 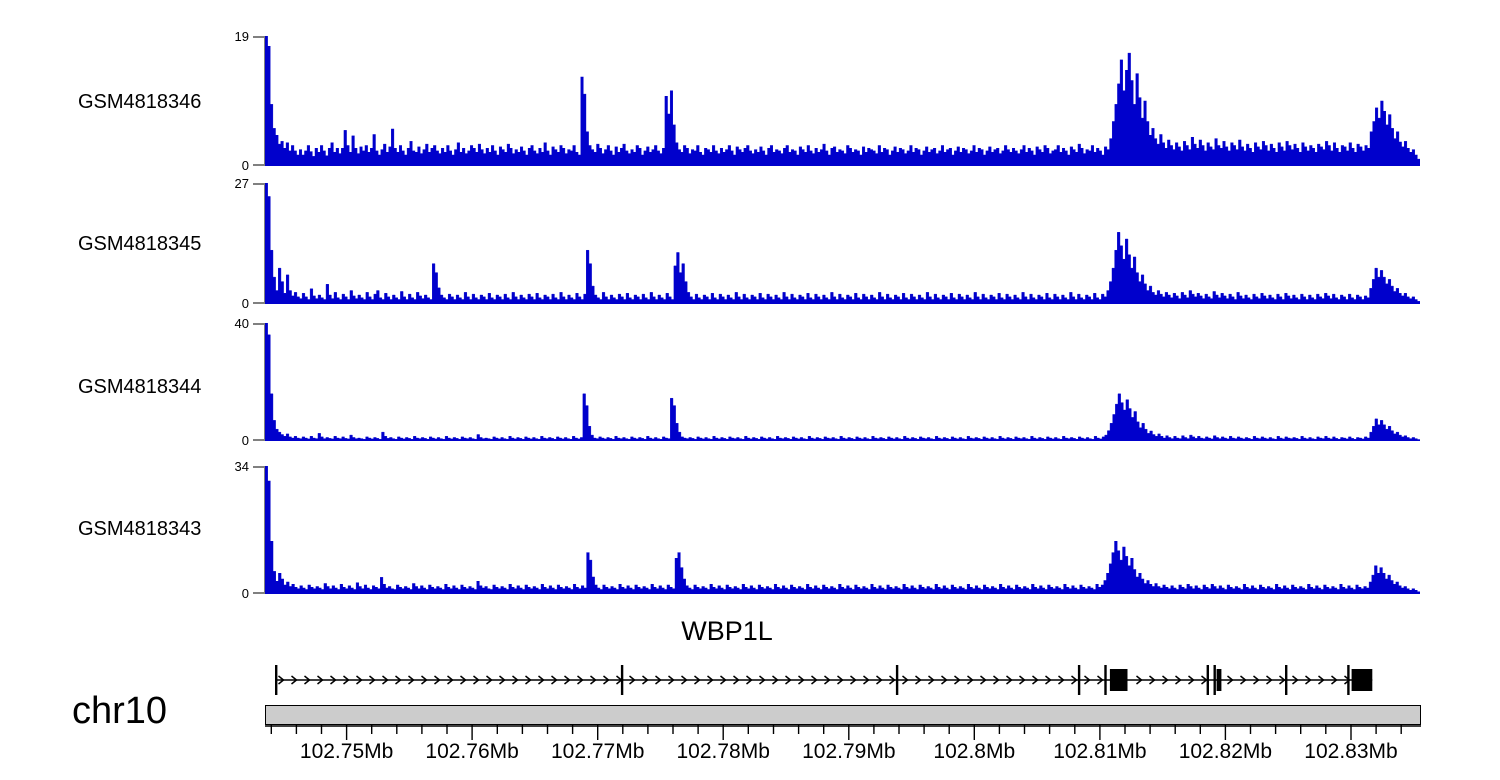 I want to click on ruler-label-4: 102.79Mb, so click(x=849, y=751).